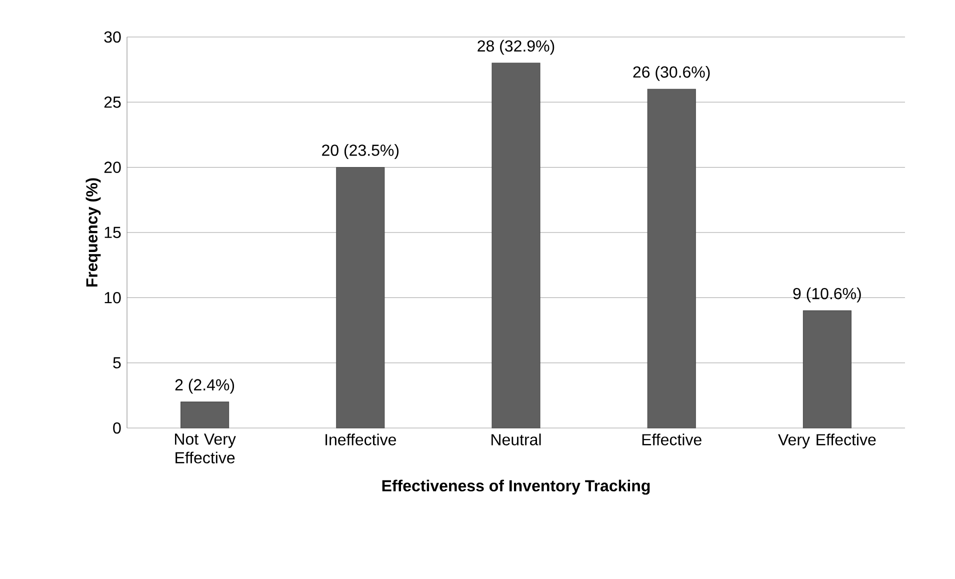  I want to click on x-tick-label: Very Effective, so click(827, 441).